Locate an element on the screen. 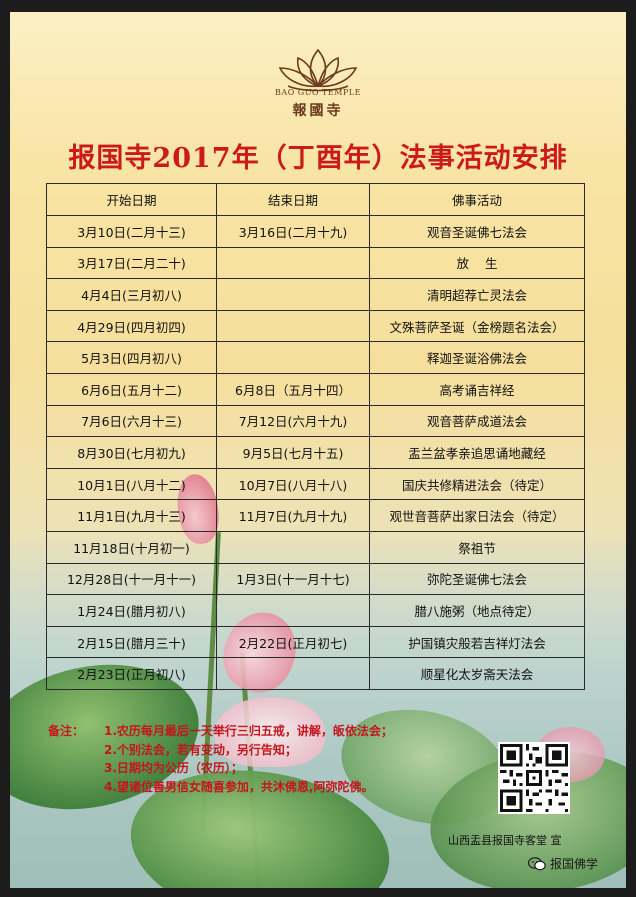 The image size is (636, 897). note-line: 1.农历每月最后一天举行三归五戒，讲解，皈依法会； is located at coordinates (248, 731).